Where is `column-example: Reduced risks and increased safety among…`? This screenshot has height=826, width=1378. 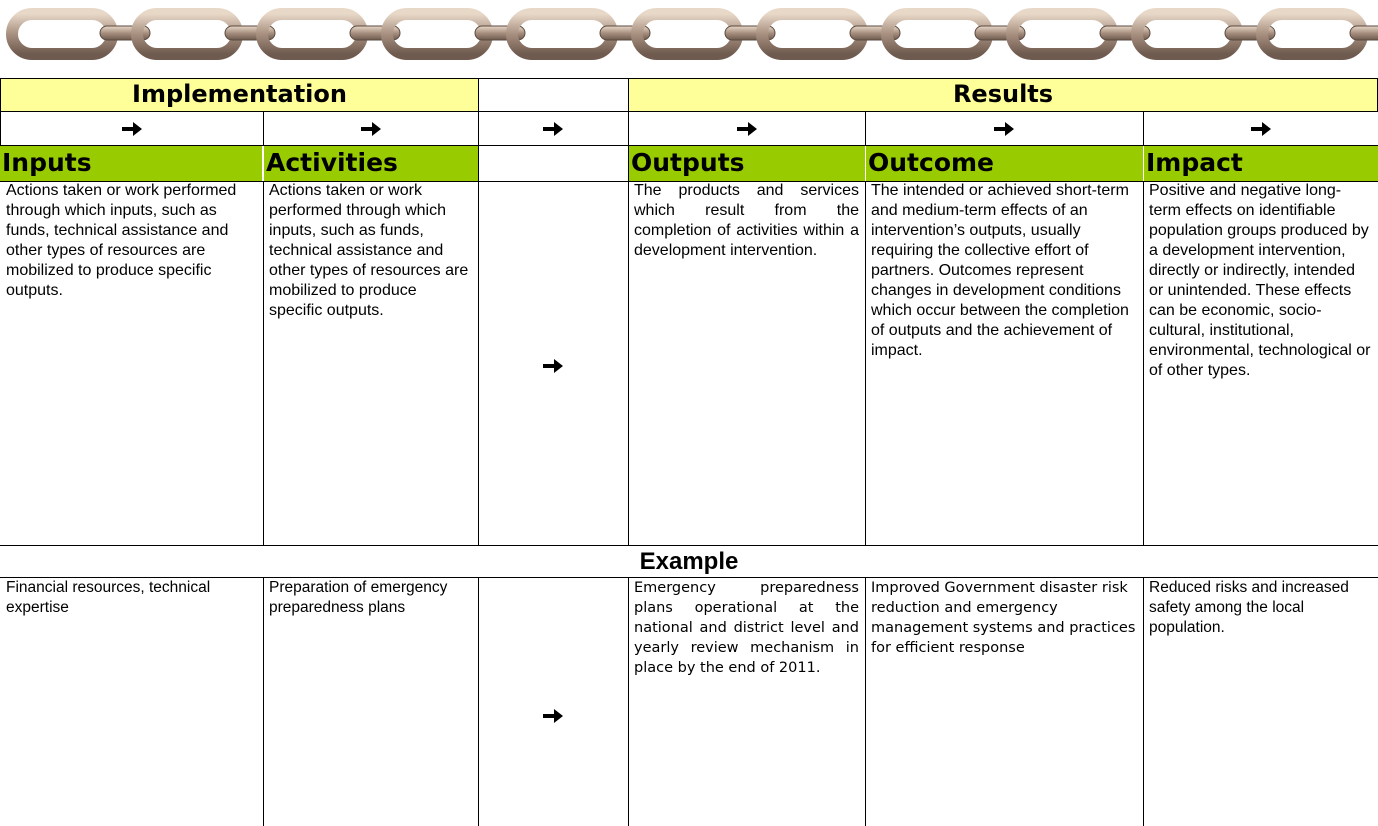 column-example: Reduced risks and increased safety among… is located at coordinates (1249, 607).